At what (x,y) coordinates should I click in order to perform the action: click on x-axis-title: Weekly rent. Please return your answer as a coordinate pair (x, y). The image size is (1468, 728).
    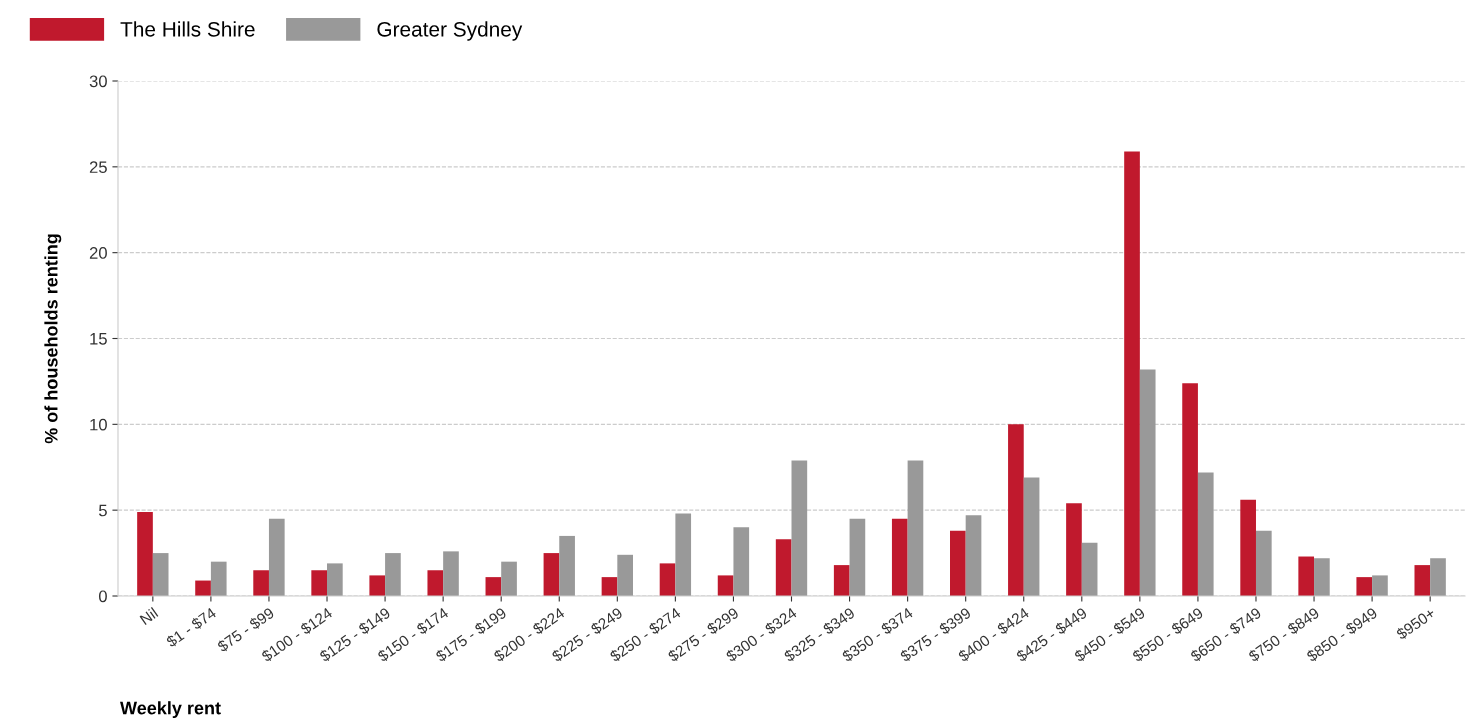
    Looking at the image, I should click on (170, 709).